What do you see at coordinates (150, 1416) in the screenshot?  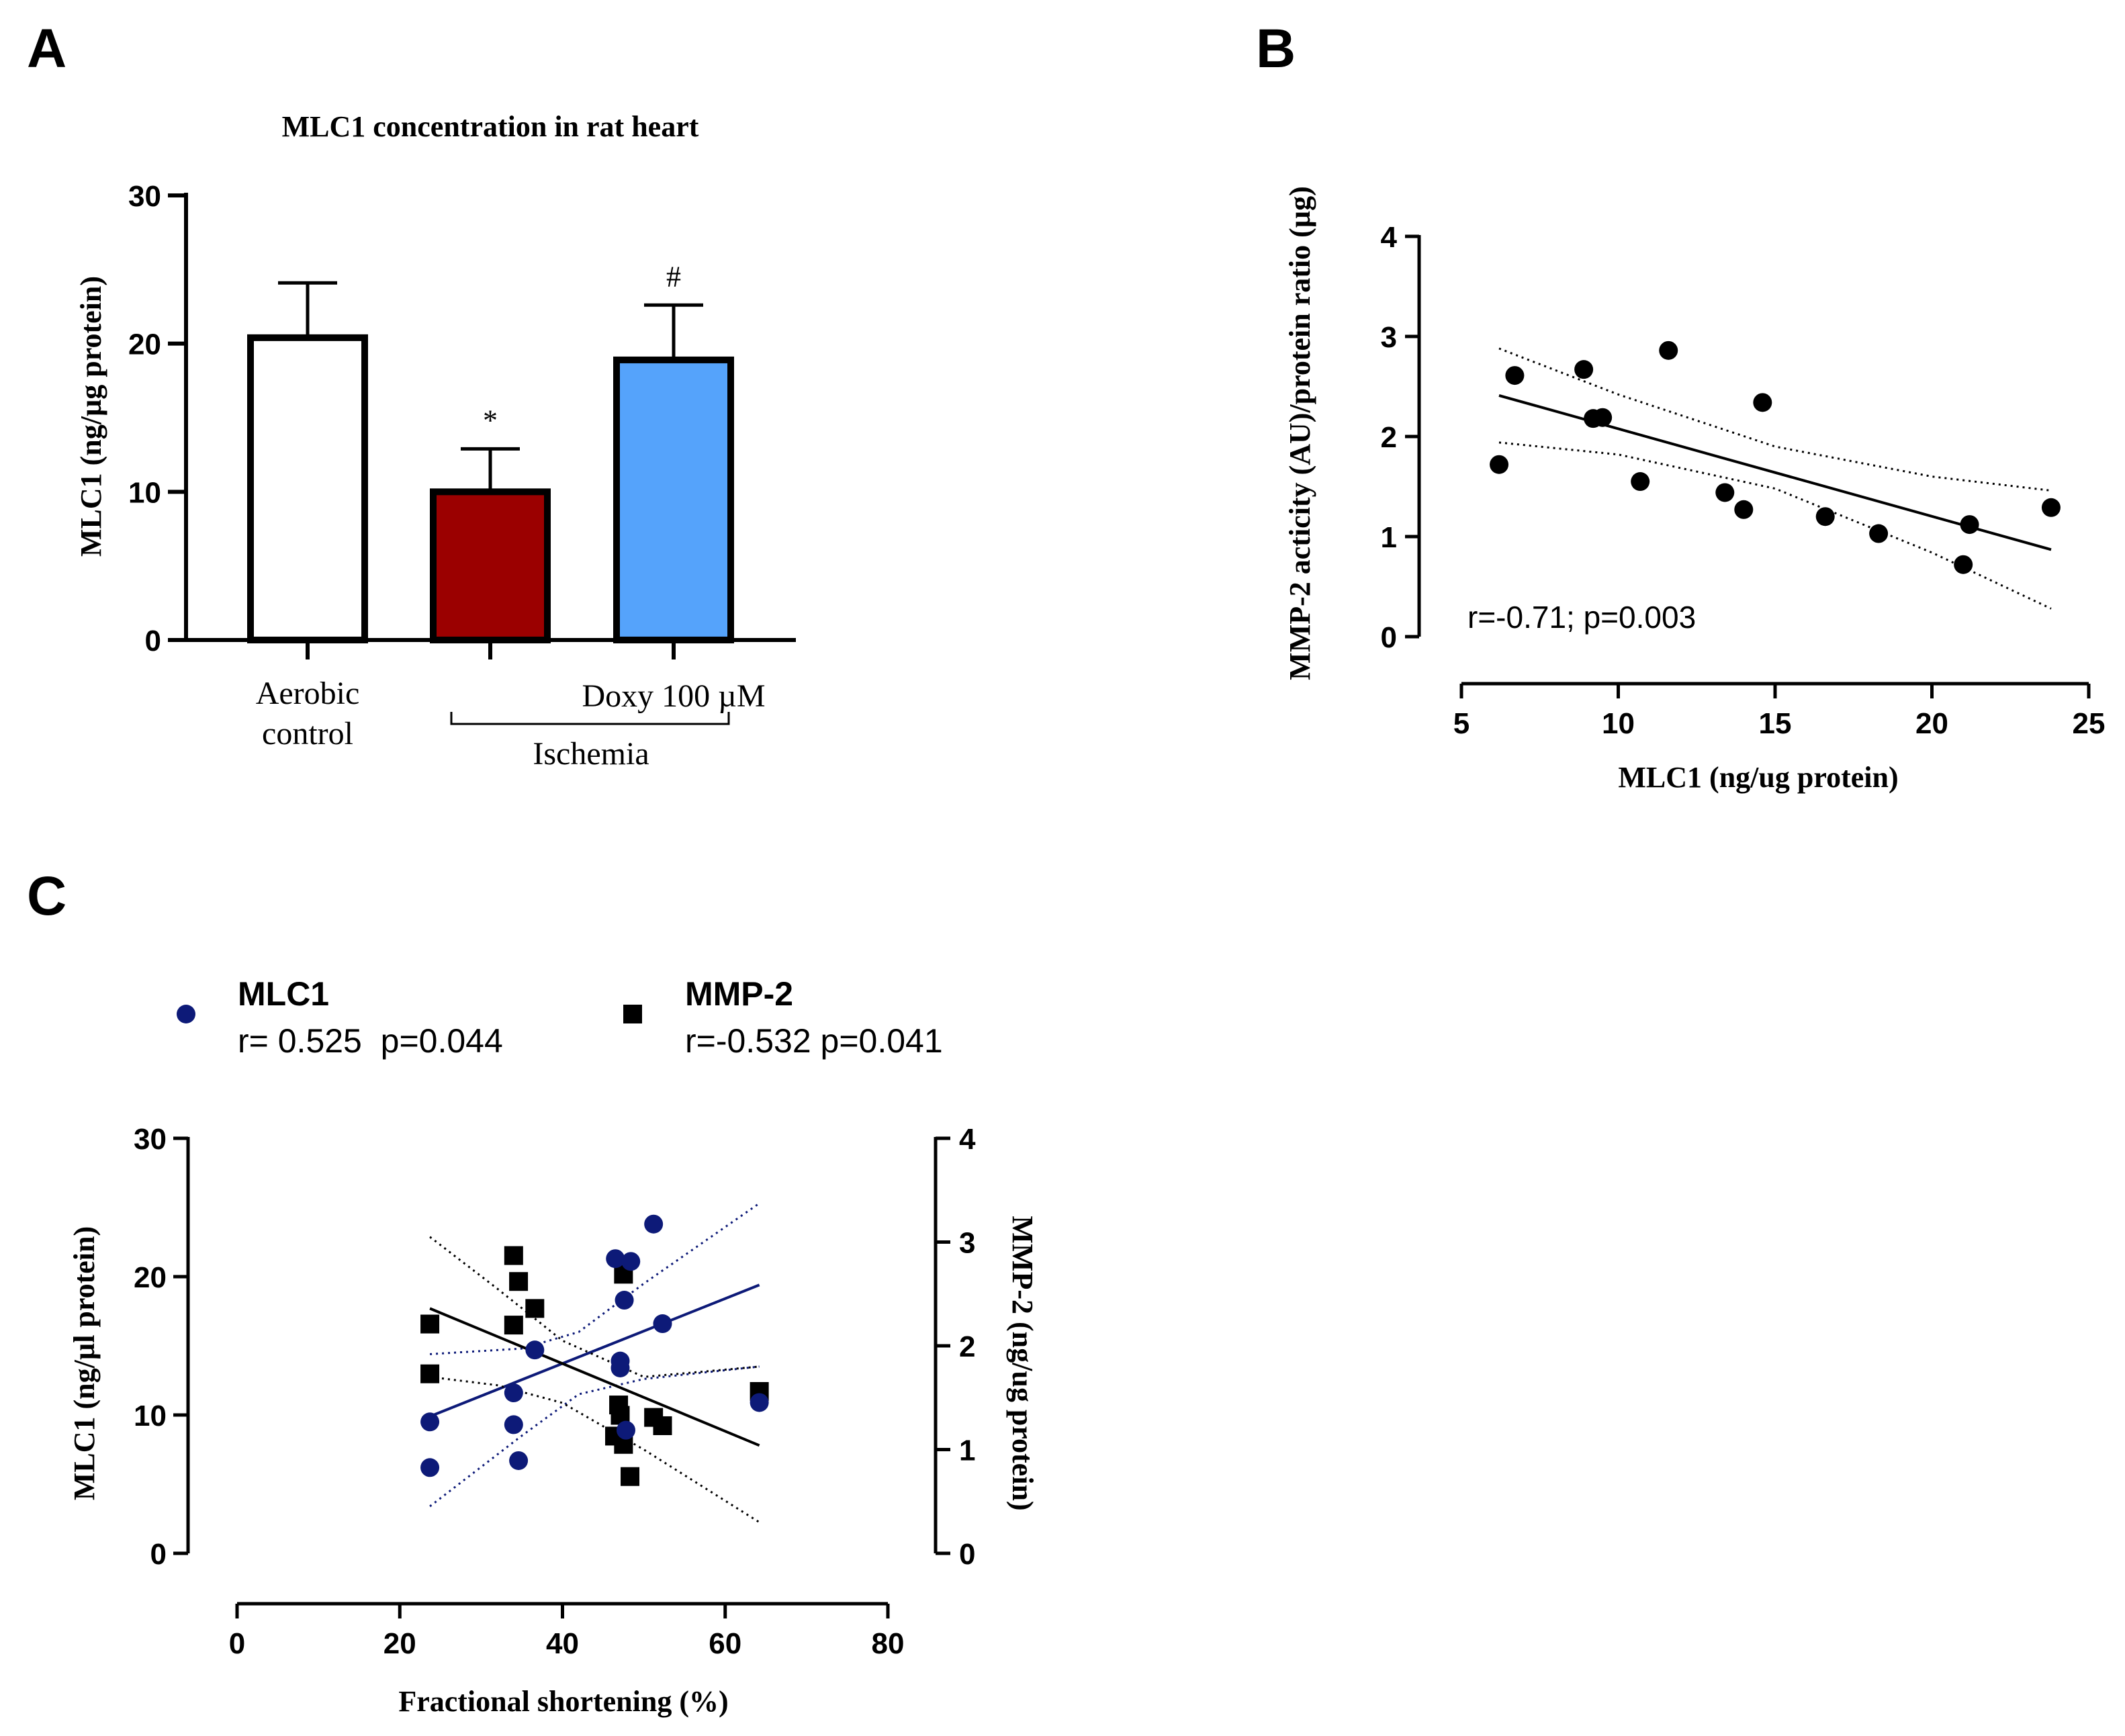 I see `panel-c-y-tick-label-left: 10` at bounding box center [150, 1416].